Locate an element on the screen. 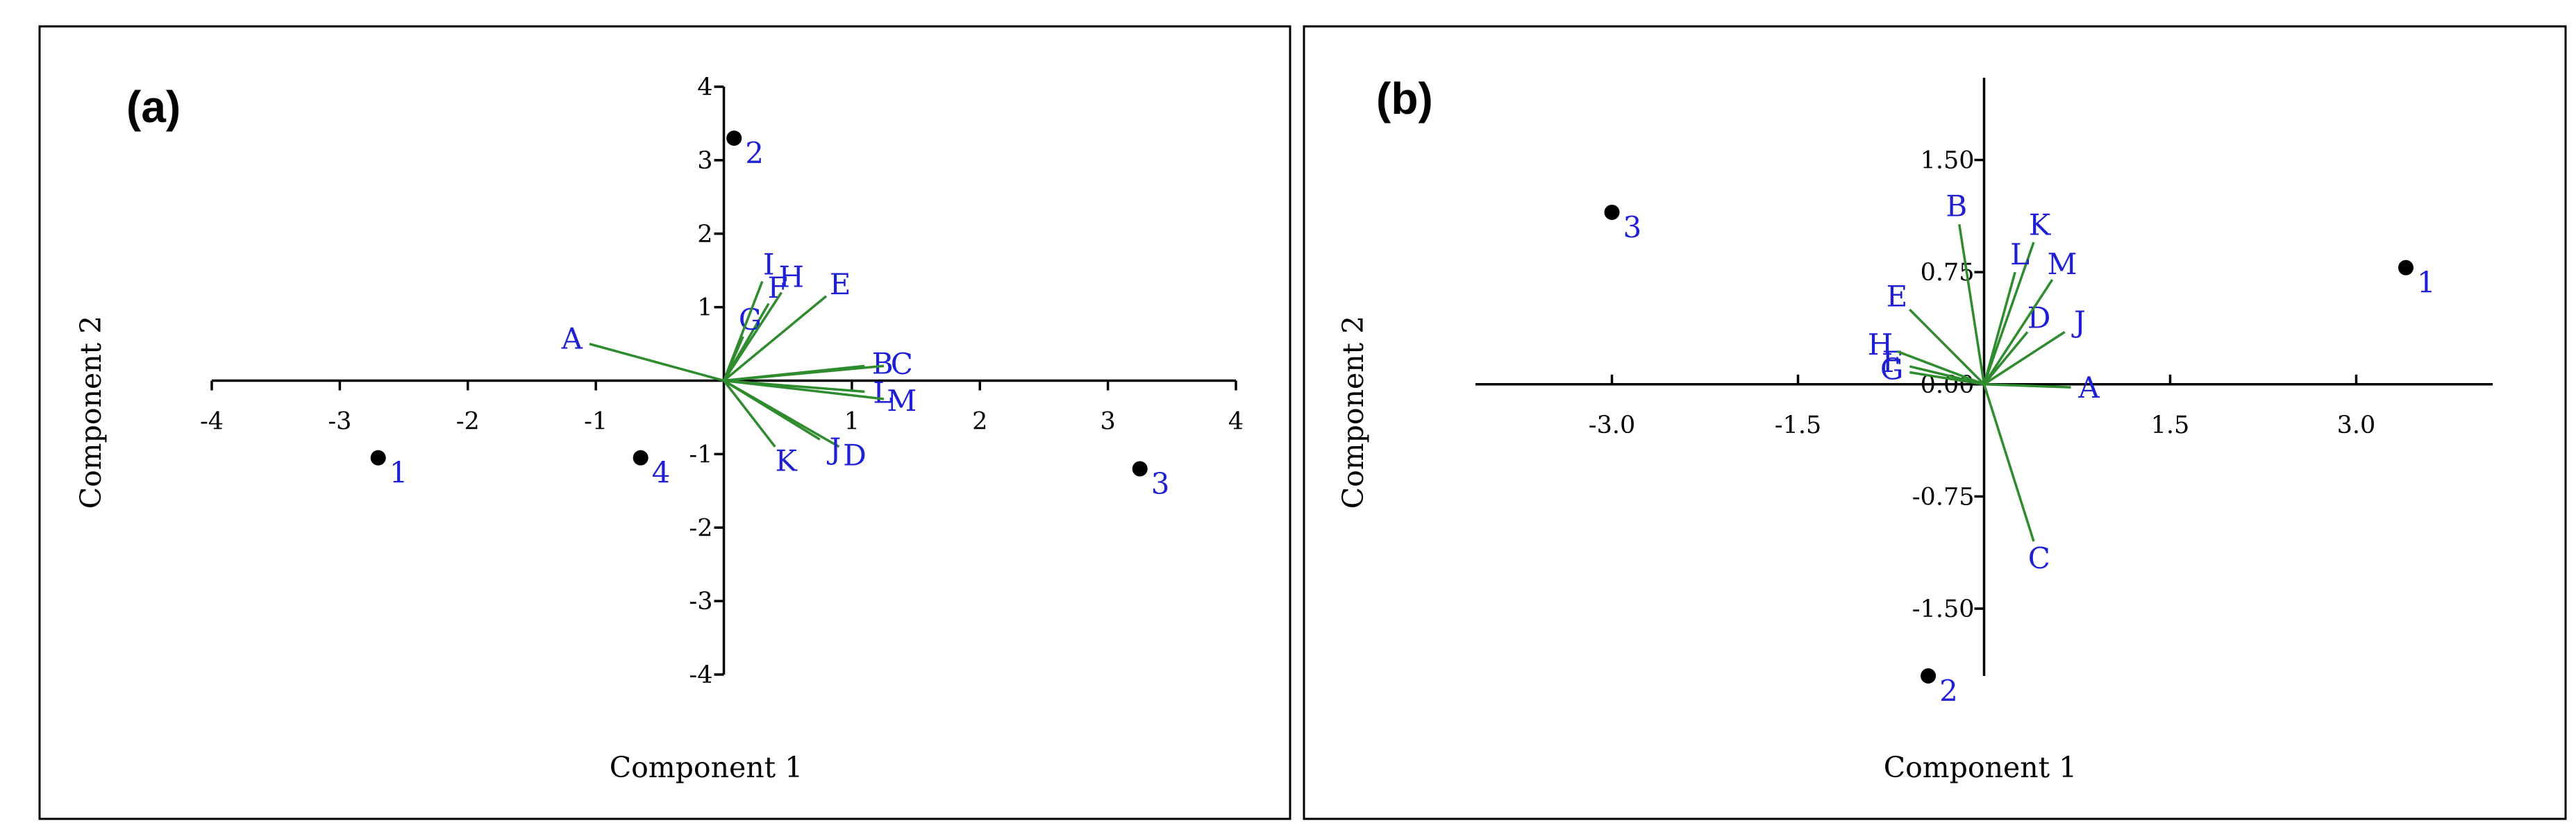 Image resolution: width=2576 pixels, height=839 pixels. panel-b-vector-label-j: J is located at coordinates (2078, 322).